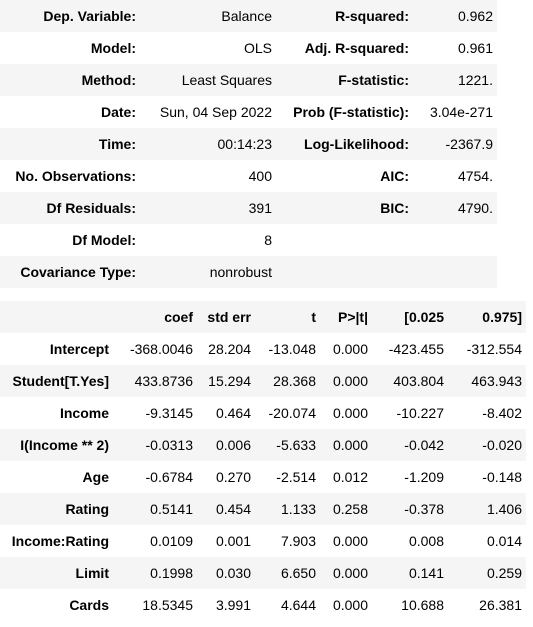  What do you see at coordinates (56, 445) in the screenshot?
I see `term-label: I(Income ** 2)` at bounding box center [56, 445].